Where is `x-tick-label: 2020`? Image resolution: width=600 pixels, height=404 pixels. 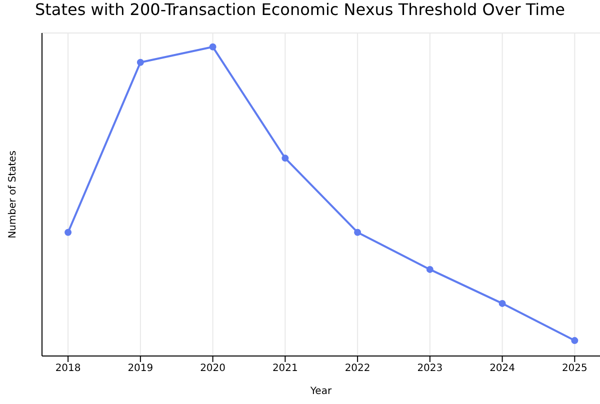 x-tick-label: 2020 is located at coordinates (213, 368).